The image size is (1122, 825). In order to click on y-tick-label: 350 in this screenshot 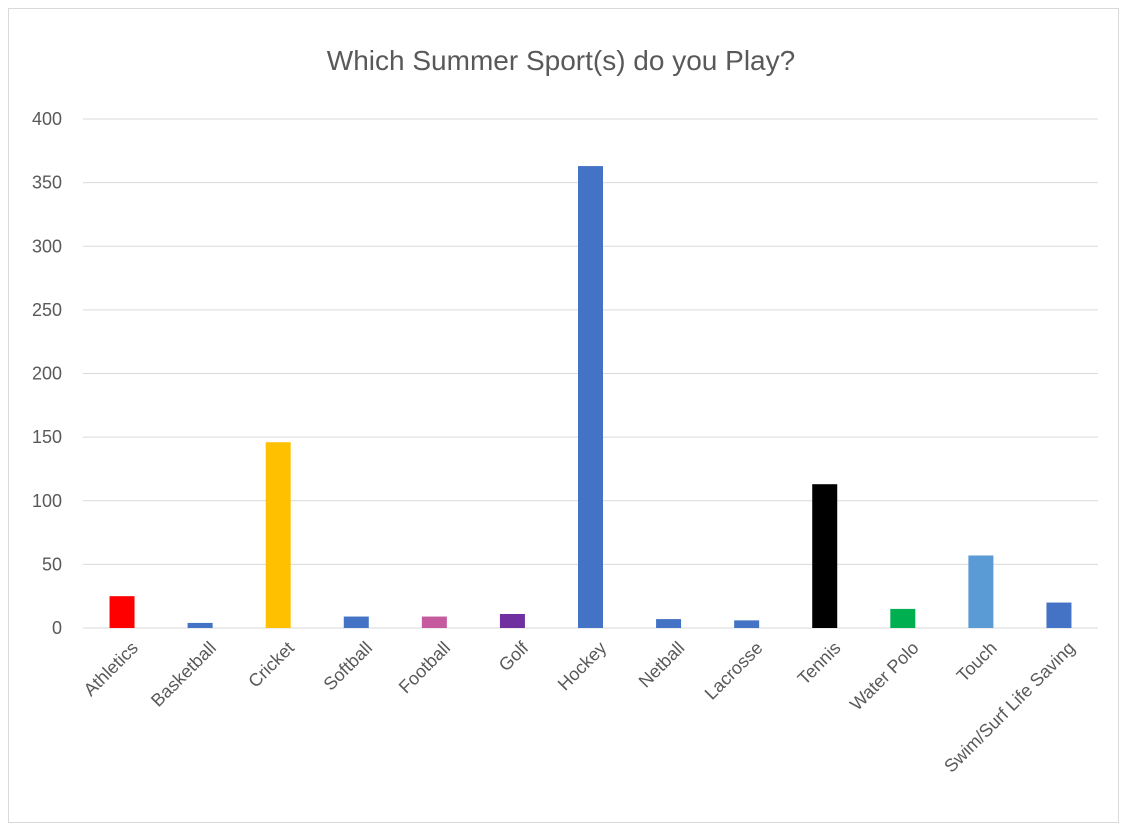, I will do `click(47, 183)`.